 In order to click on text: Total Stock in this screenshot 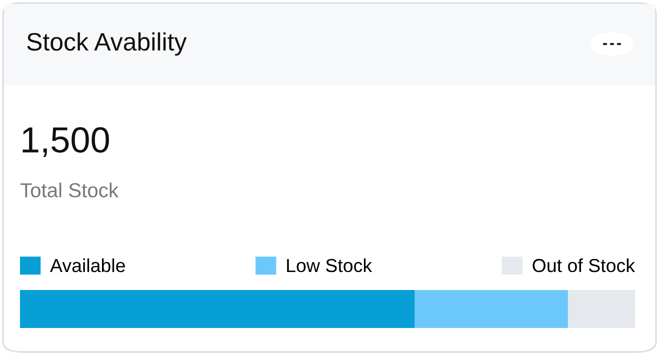, I will do `click(69, 190)`.